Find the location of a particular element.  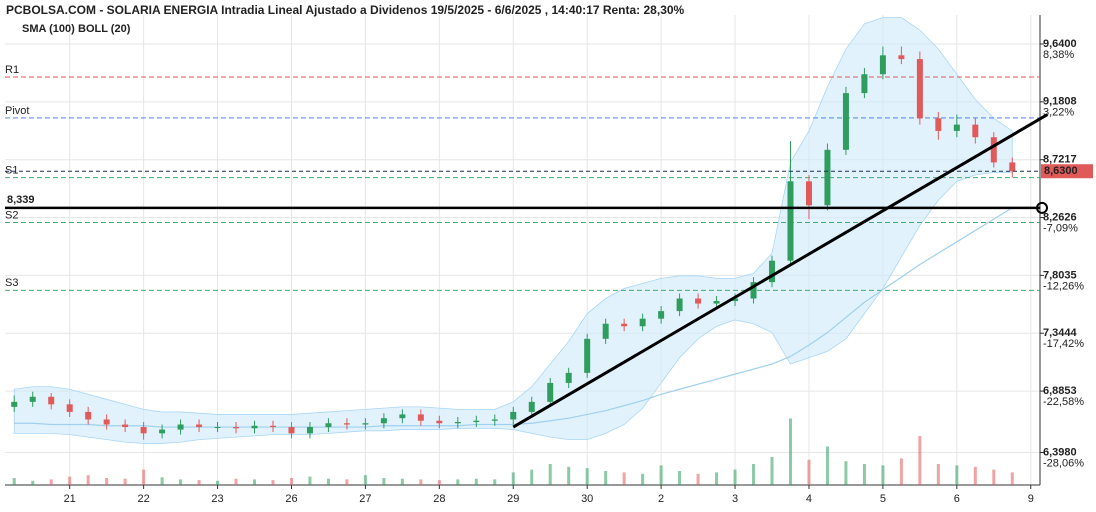

x-tick-label: 9 is located at coordinates (1031, 499).